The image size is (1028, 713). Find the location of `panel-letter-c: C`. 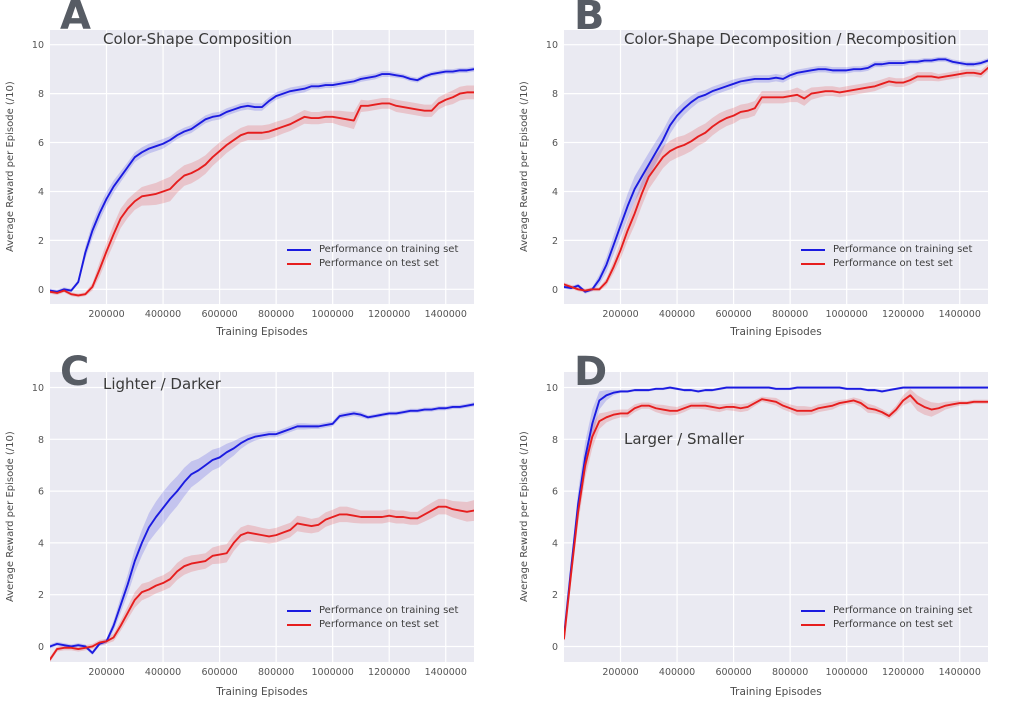

panel-letter-c: C is located at coordinates (75, 372).